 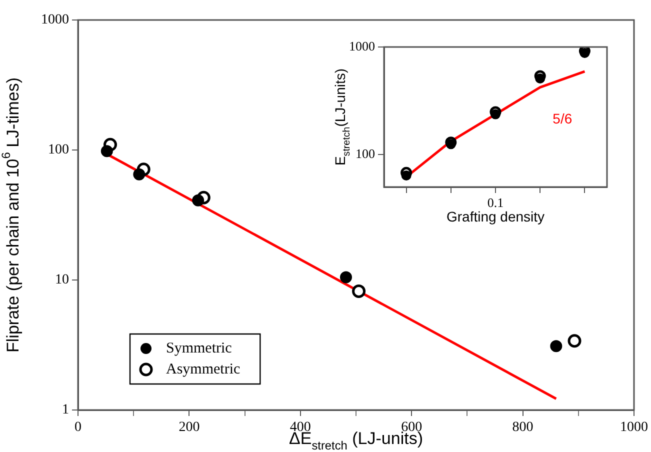 I want to click on y-axis-title: Fliprate (per chain and 106 LJ-times), so click(x=11, y=215).